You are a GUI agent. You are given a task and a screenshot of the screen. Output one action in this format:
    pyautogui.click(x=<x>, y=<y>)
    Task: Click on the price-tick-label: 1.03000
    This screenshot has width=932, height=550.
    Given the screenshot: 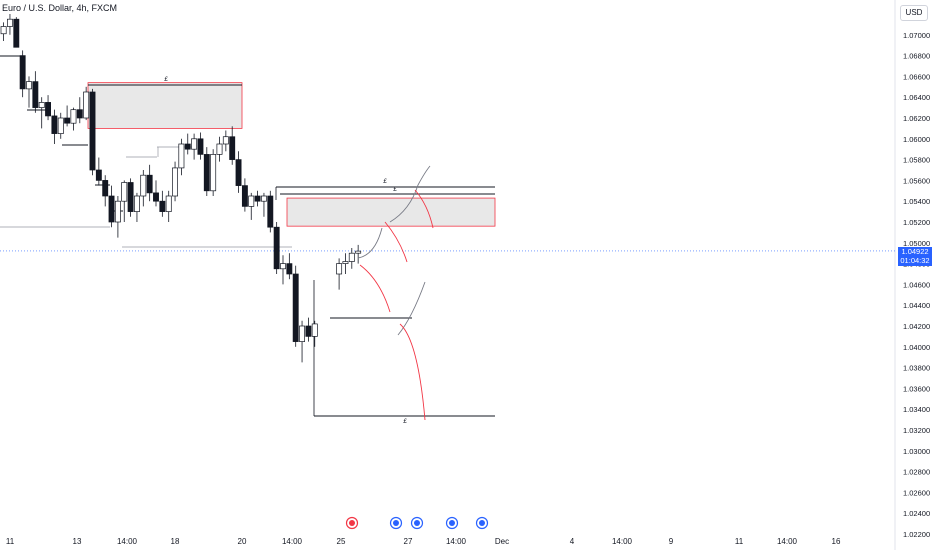 What is the action you would take?
    pyautogui.click(x=916, y=451)
    